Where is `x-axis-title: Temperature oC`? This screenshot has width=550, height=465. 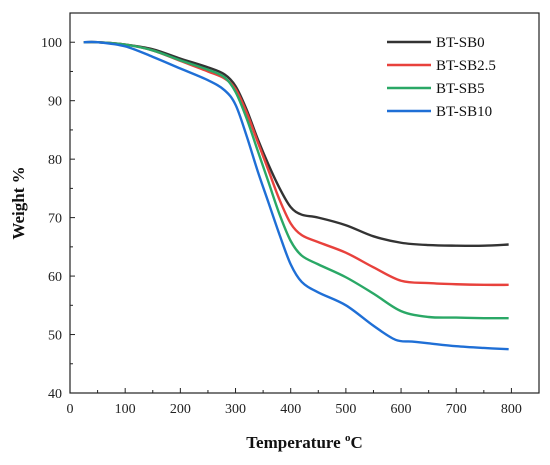
x-axis-title: Temperature oC is located at coordinates (304, 442).